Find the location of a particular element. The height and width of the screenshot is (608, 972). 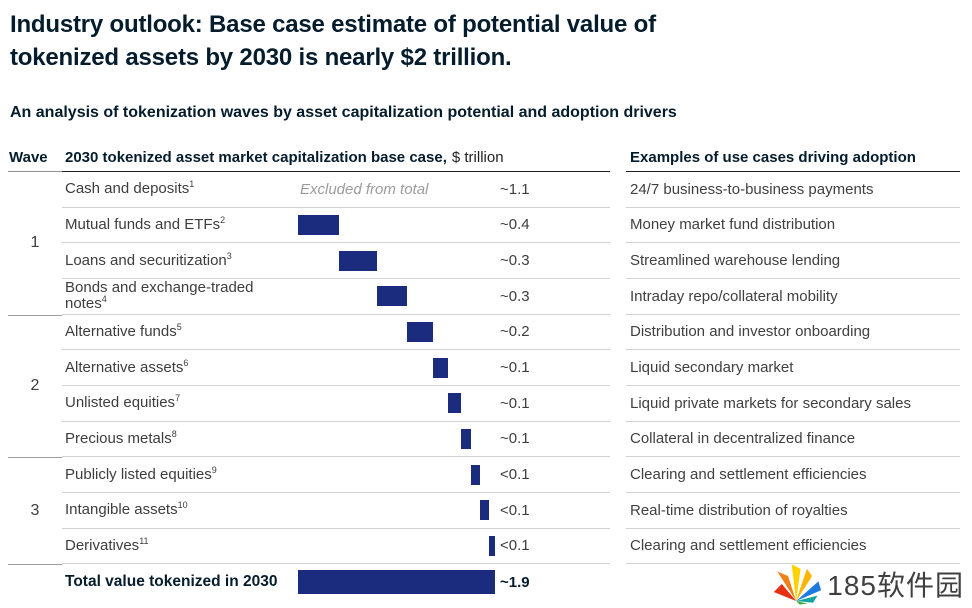

footnote-marker: 11 is located at coordinates (144, 540).